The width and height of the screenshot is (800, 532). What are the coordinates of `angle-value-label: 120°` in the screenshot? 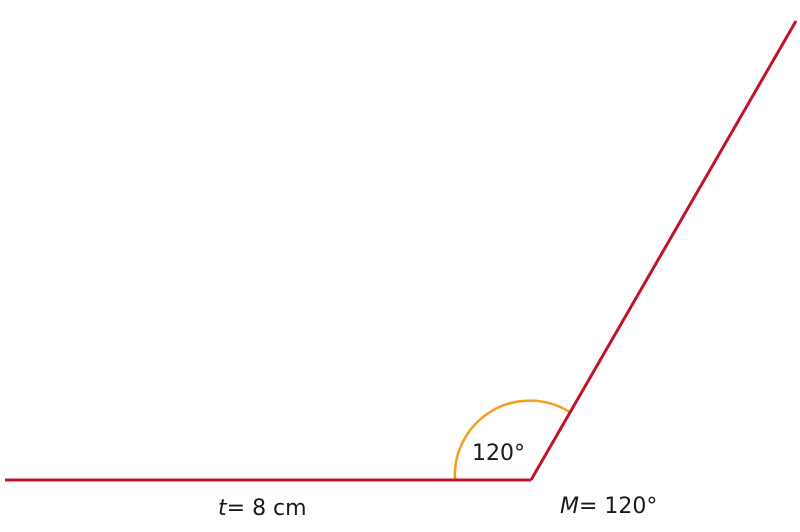 It's located at (498, 453).